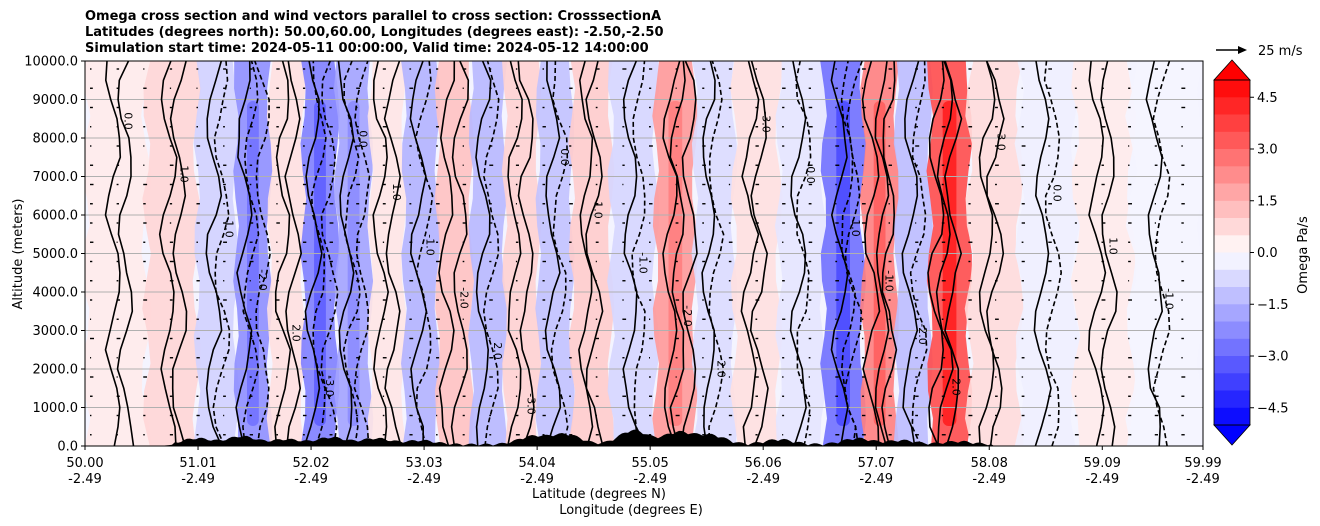 This screenshot has width=1320, height=526. What do you see at coordinates (295, 333) in the screenshot?
I see `contour-label: 2.0` at bounding box center [295, 333].